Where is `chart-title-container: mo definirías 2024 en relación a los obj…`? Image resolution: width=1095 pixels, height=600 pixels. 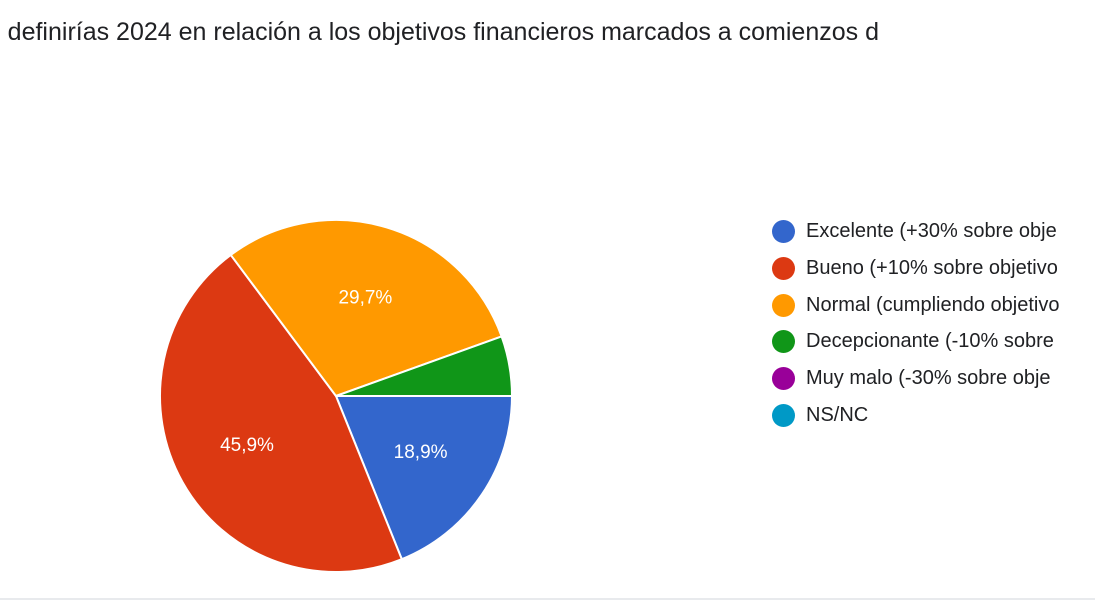
chart-title-container: mo definirías 2024 en relación a los obj… is located at coordinates (547, 32).